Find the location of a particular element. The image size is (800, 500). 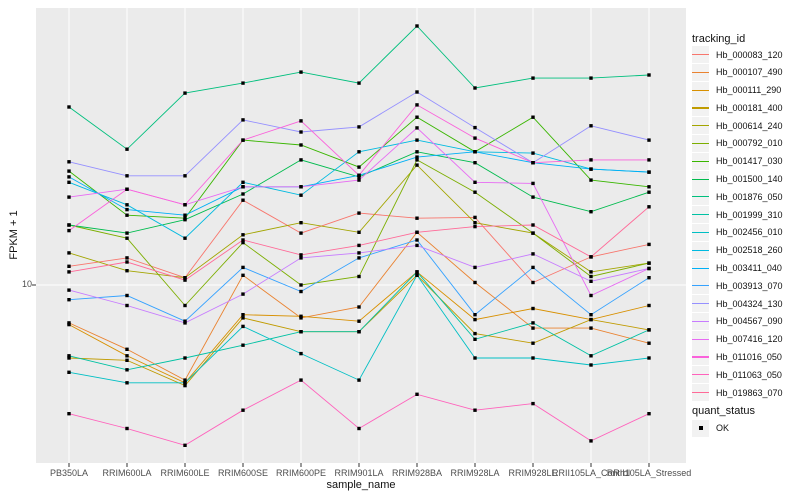

x-tick-label-RRIM600PE: RRIM600PE is located at coordinates (301, 473).